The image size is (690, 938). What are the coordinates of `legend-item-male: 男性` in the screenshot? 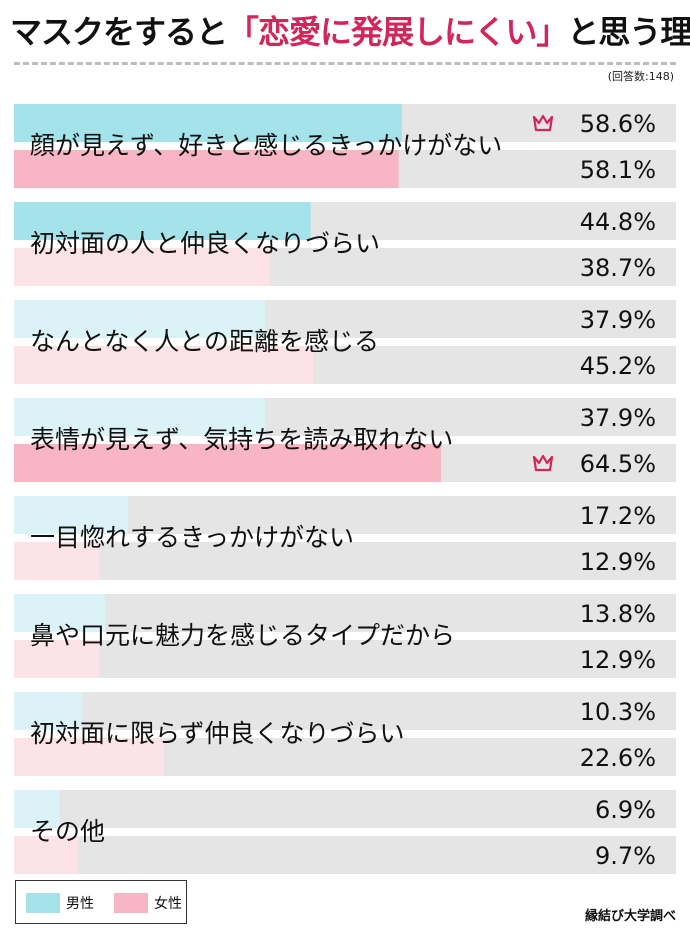 It's located at (60, 903).